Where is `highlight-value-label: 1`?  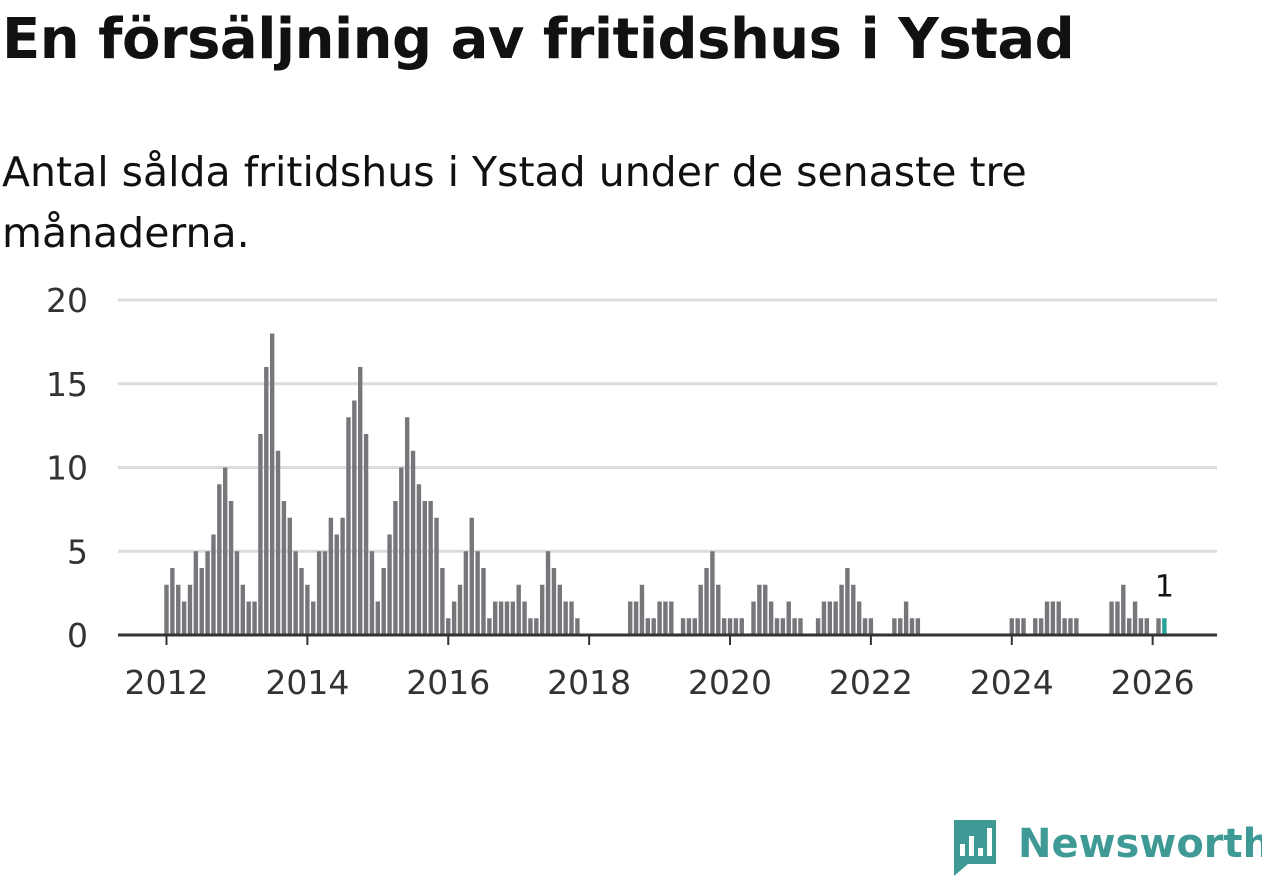 highlight-value-label: 1 is located at coordinates (1164, 586).